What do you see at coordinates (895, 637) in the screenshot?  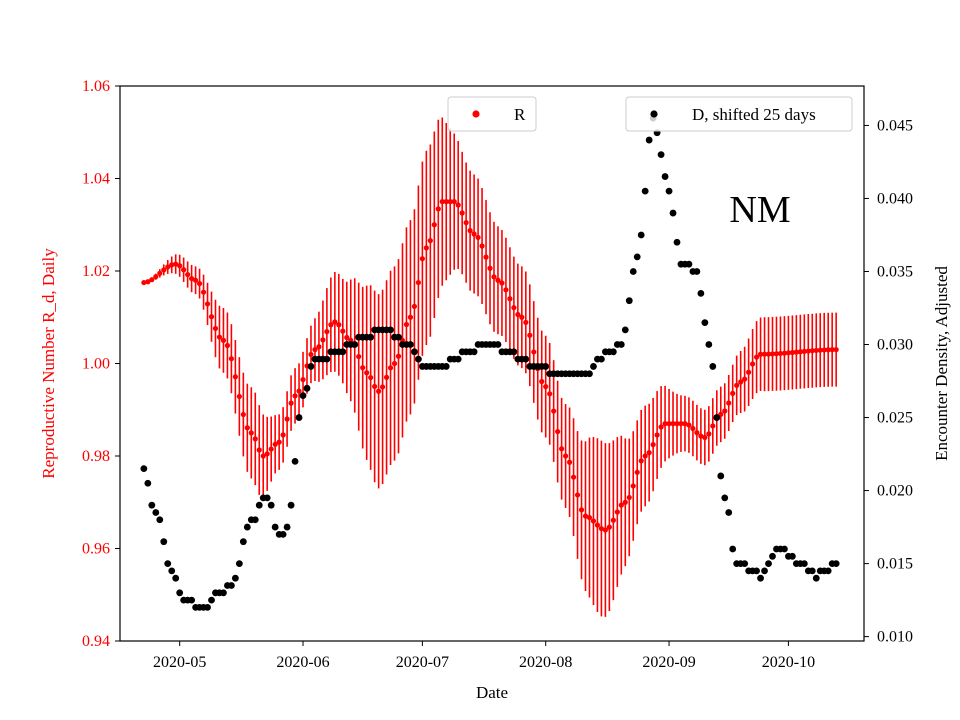 I see `y-right-tick-label: 0.010` at bounding box center [895, 637].